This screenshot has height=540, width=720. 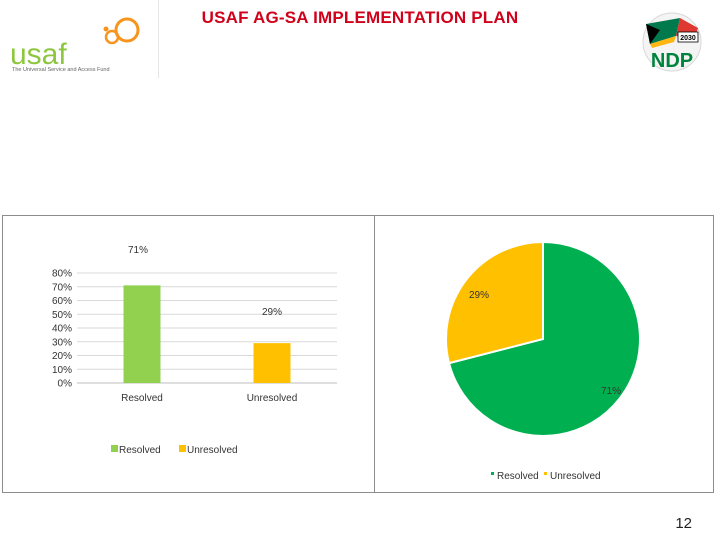 I want to click on ndp-flag-black, so click(x=653, y=34).